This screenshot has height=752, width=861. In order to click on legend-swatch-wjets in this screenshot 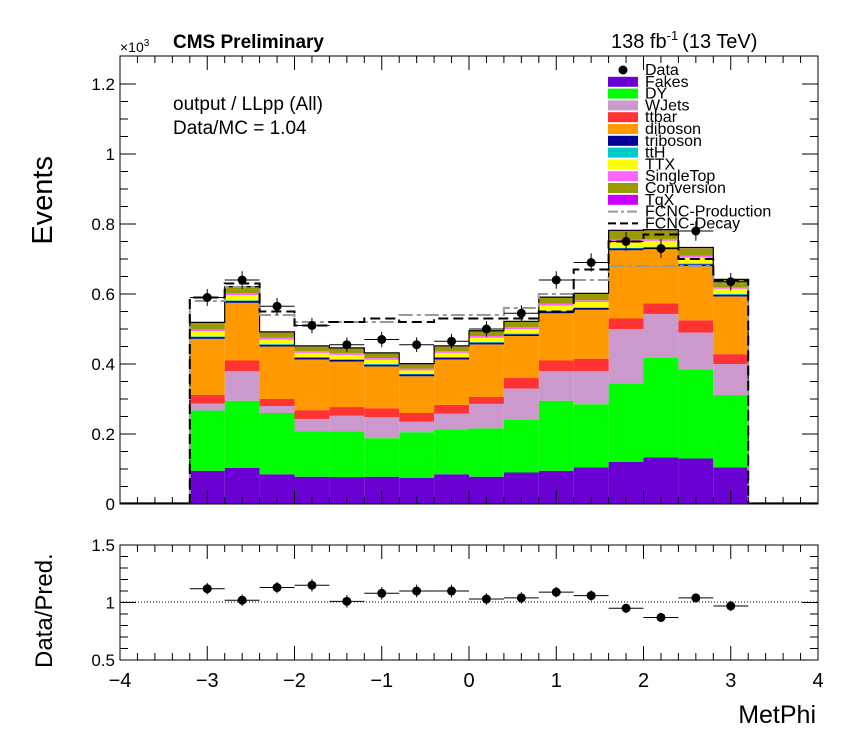, I will do `click(623, 105)`.